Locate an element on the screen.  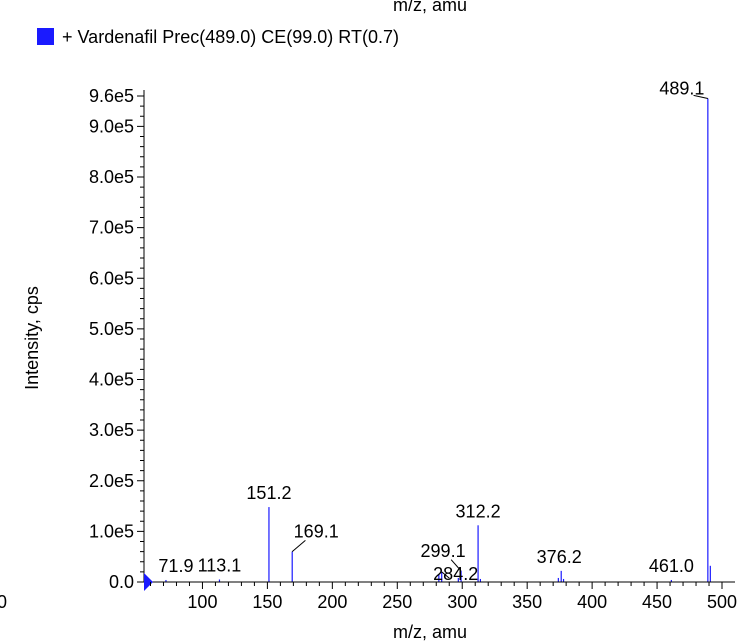
x-tick-label: 150 is located at coordinates (267, 602).